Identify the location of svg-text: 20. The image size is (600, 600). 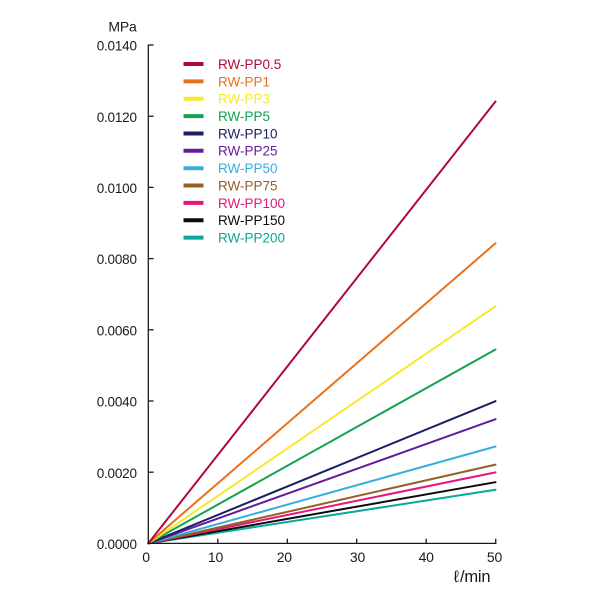
(285, 557).